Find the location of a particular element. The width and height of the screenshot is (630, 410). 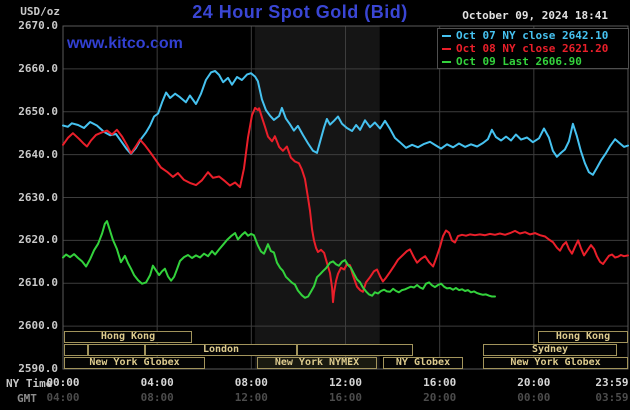

x-tick-ny-label: 00:00 is located at coordinates (63, 382).